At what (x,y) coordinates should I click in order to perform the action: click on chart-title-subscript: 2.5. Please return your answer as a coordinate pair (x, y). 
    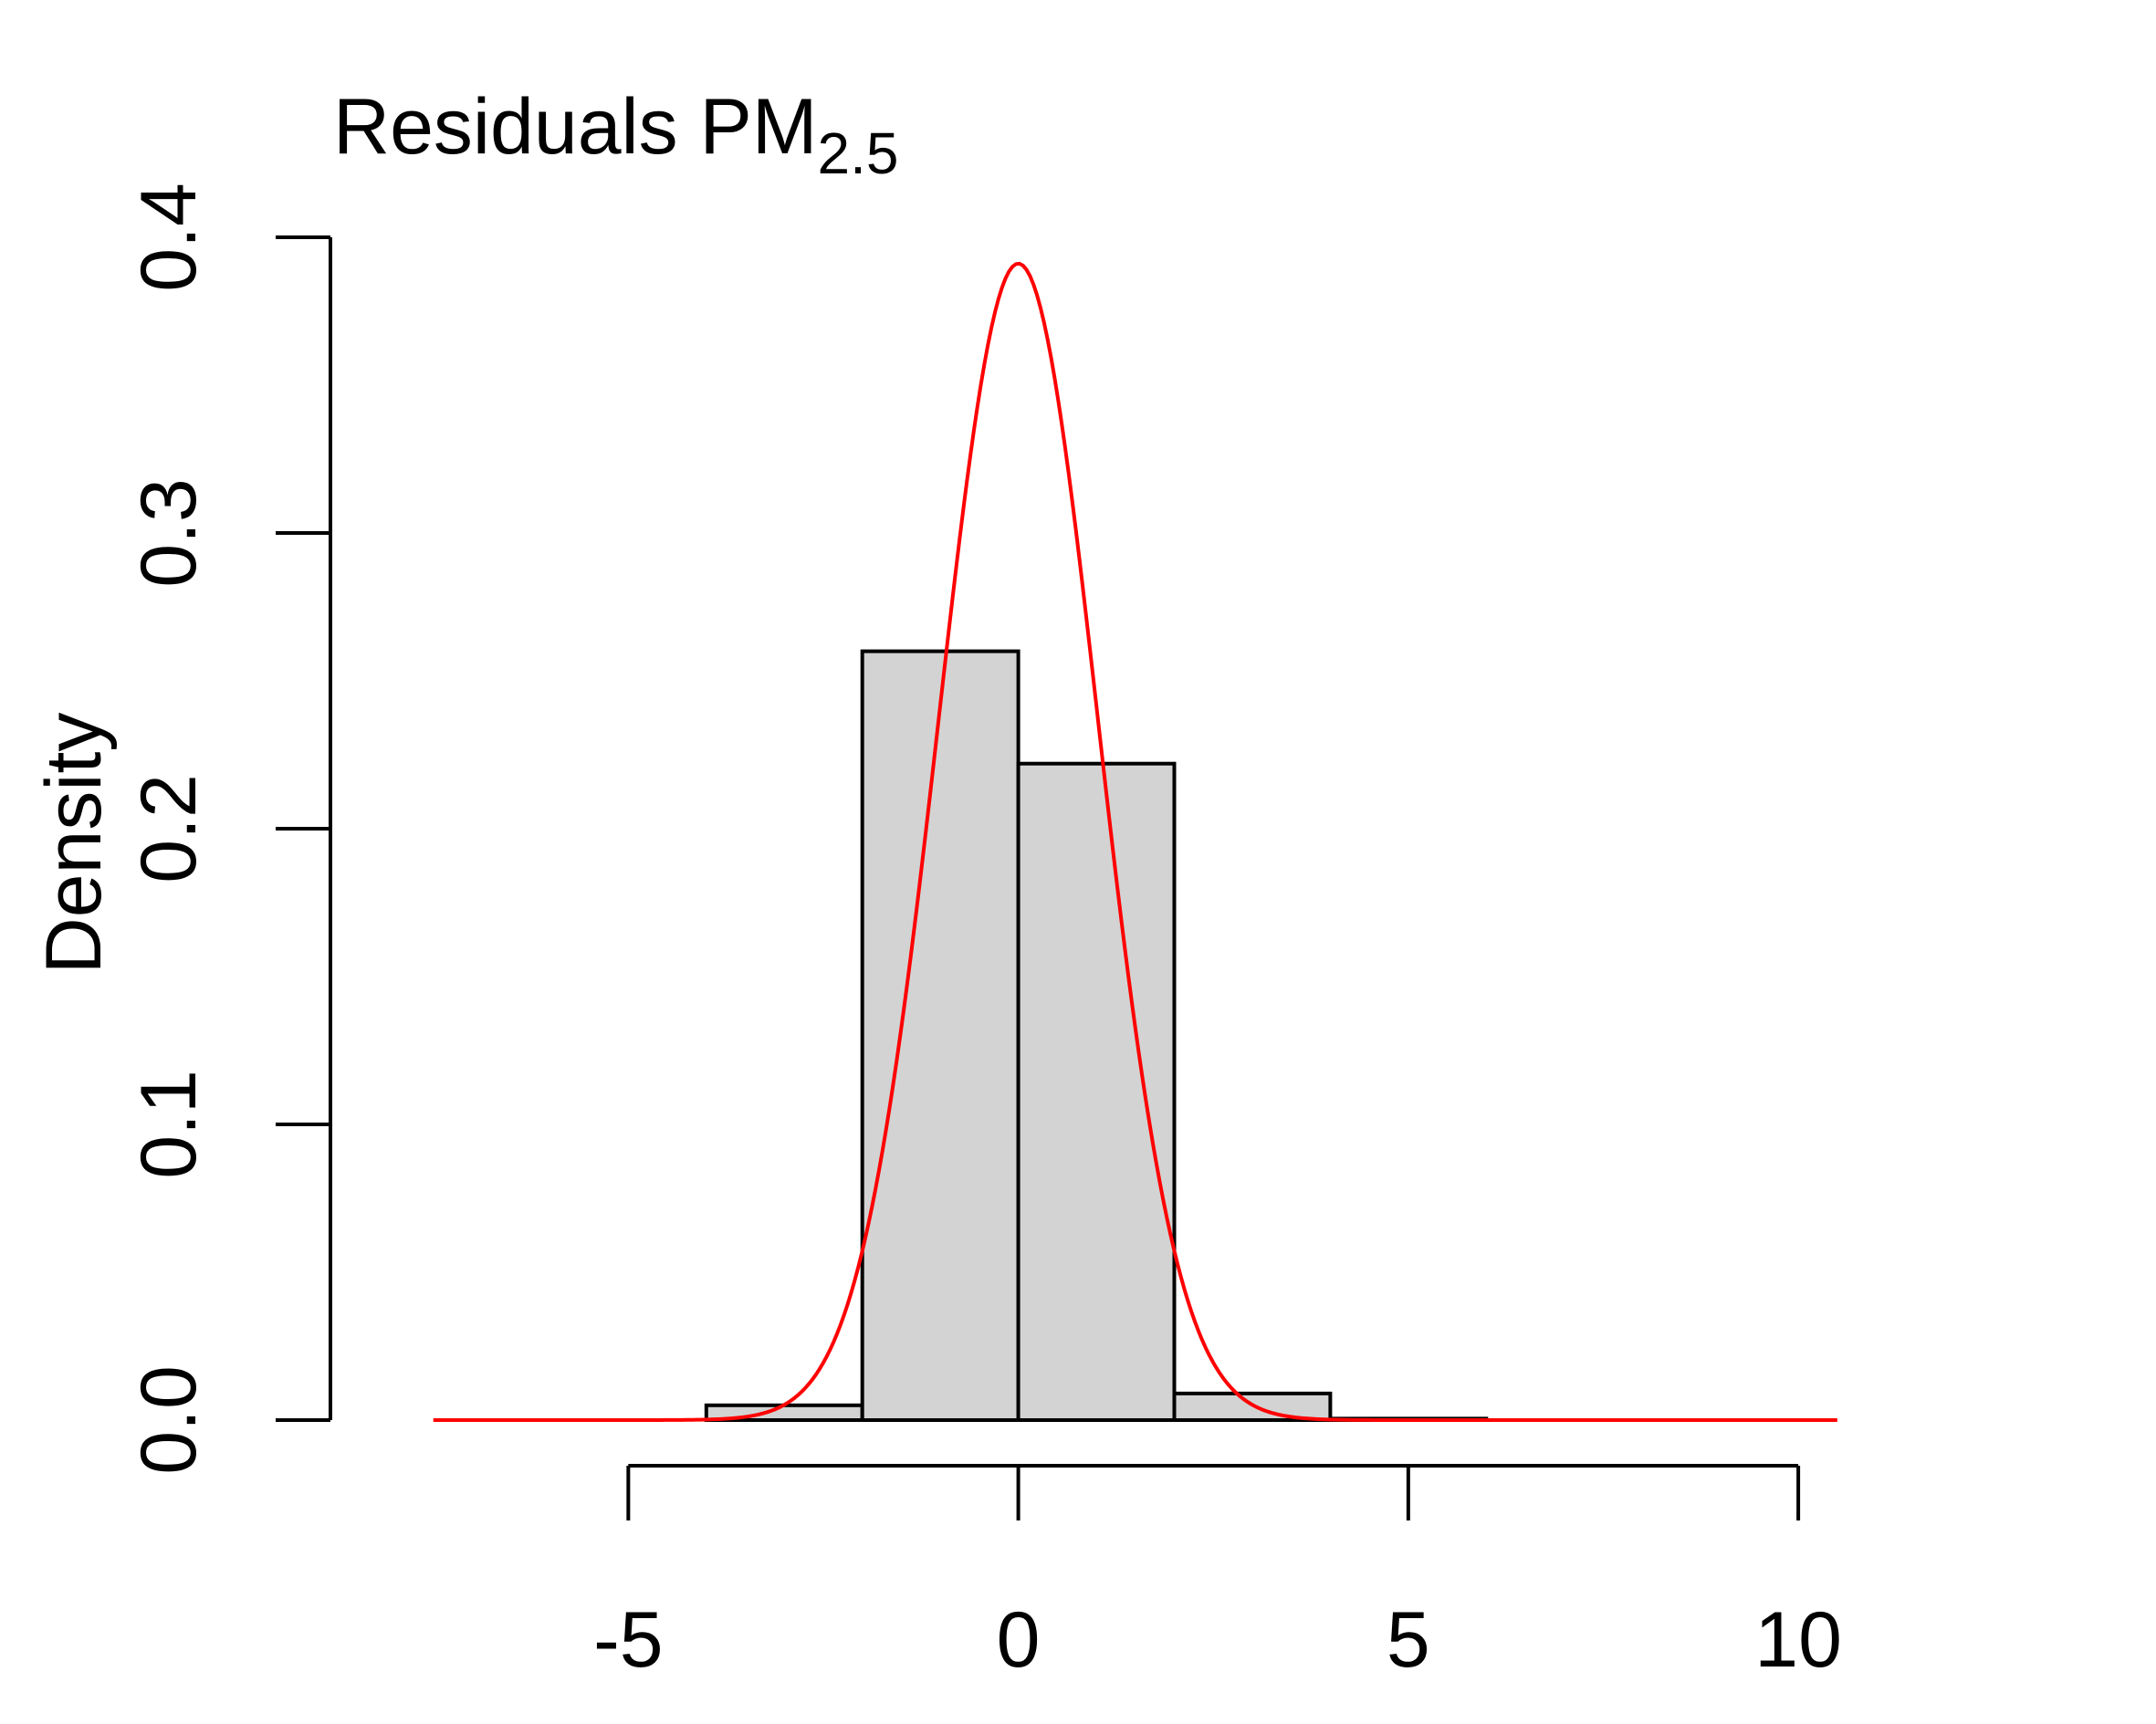
    Looking at the image, I should click on (859, 153).